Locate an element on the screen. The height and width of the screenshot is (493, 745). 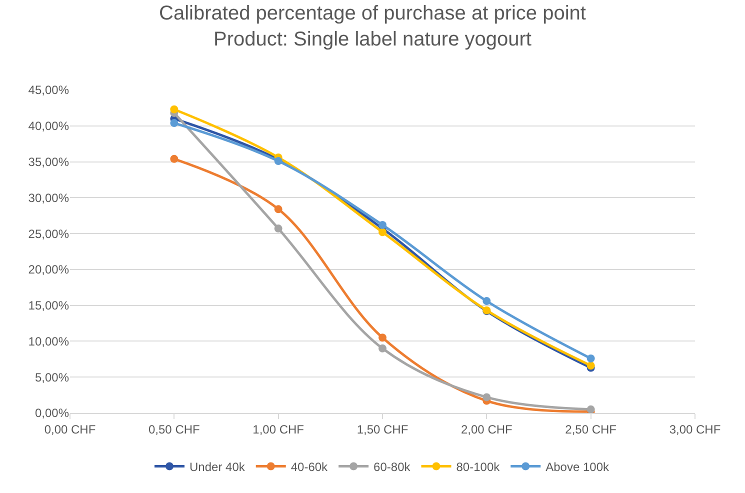
y-tick-label: 45,00% is located at coordinates (49, 90).